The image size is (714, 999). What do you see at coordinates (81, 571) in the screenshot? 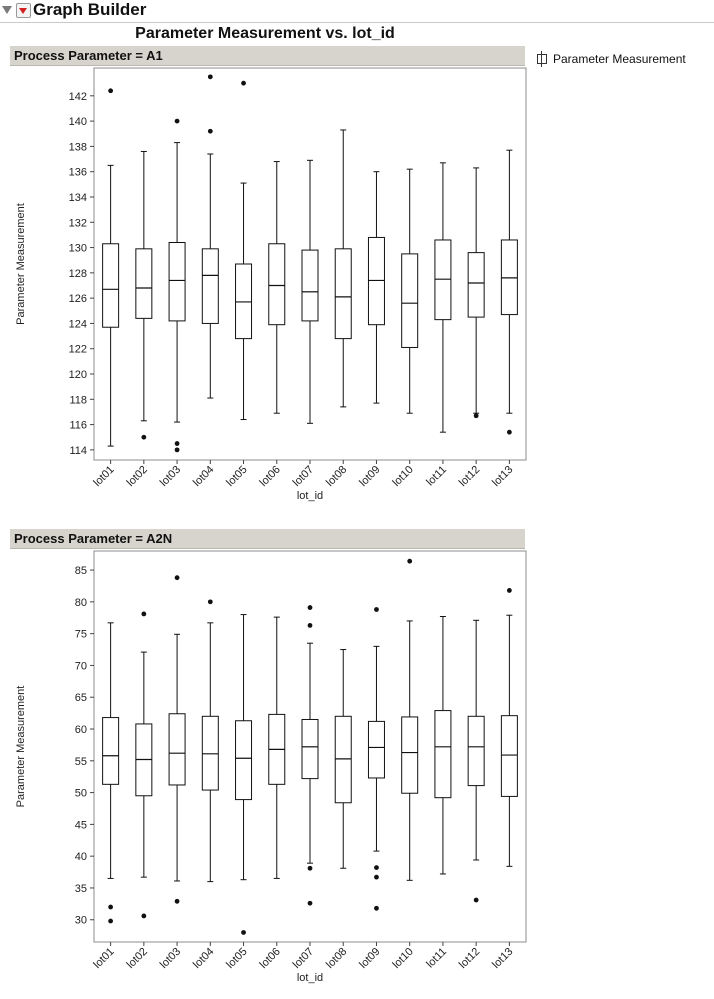
I see `y-tick-label: 85` at bounding box center [81, 571].